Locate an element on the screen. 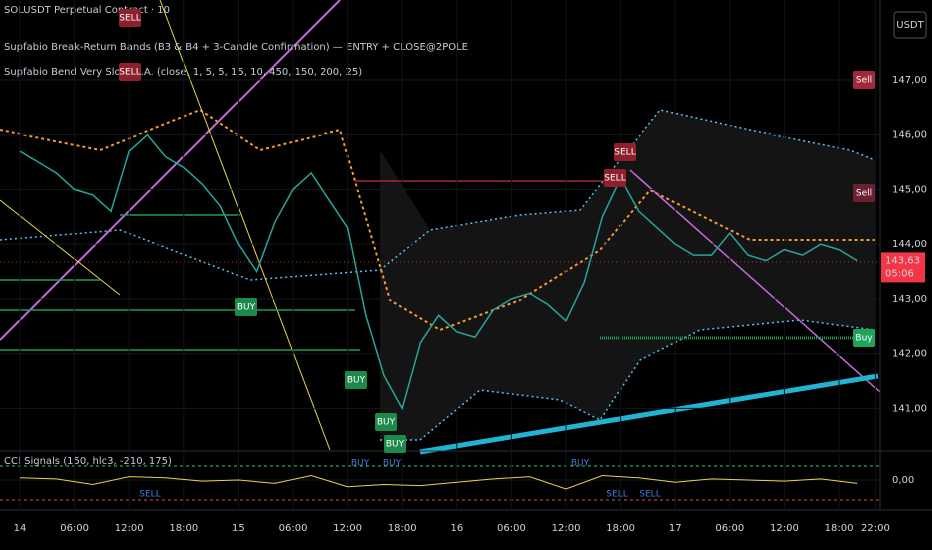  signal-label: Buy is located at coordinates (864, 339).